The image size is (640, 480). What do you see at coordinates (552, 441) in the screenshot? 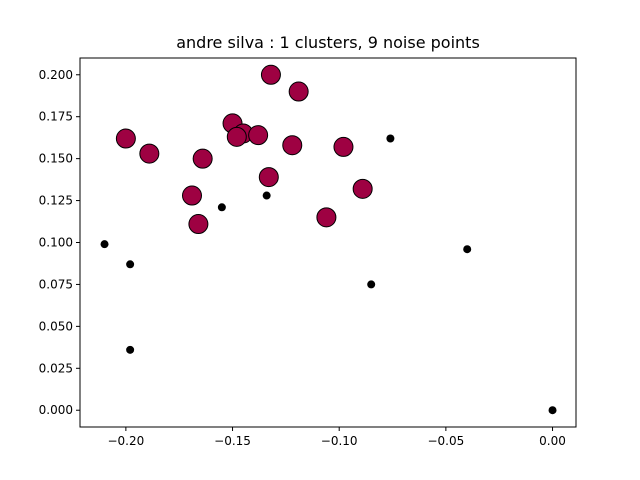
I see `x-tick-label: 0.00` at bounding box center [552, 441].